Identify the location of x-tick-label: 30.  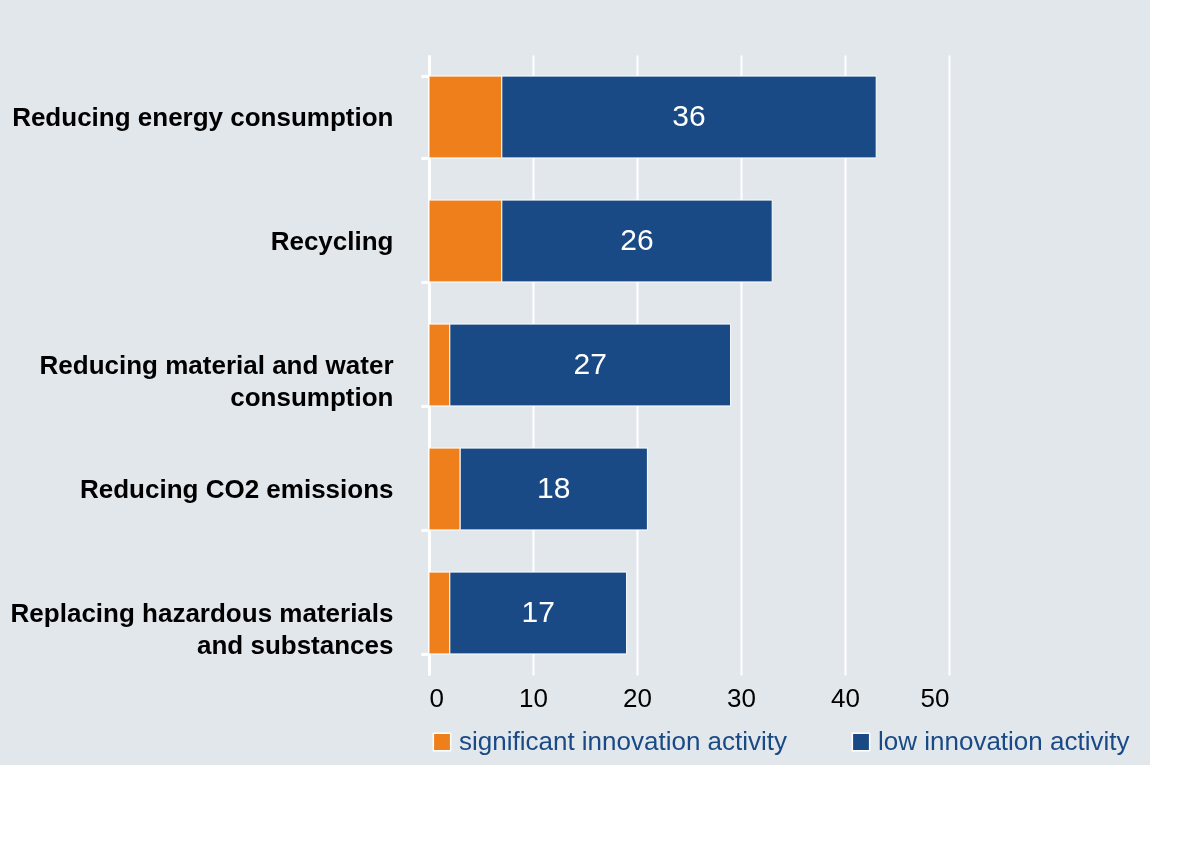
(741, 697).